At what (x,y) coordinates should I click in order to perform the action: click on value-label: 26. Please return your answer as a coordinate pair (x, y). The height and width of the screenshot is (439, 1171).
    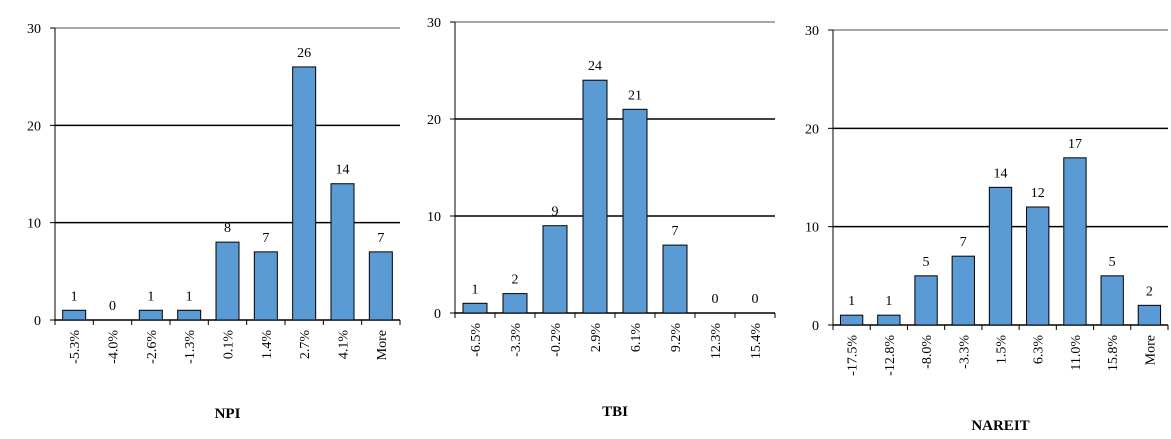
    Looking at the image, I should click on (304, 53).